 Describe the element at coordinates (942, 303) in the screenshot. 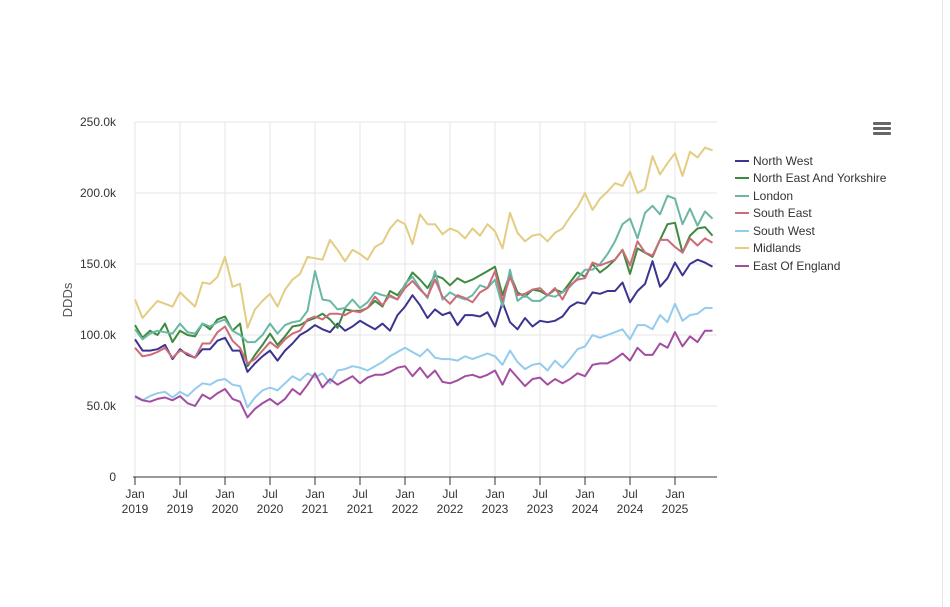

I see `panel-border` at that location.